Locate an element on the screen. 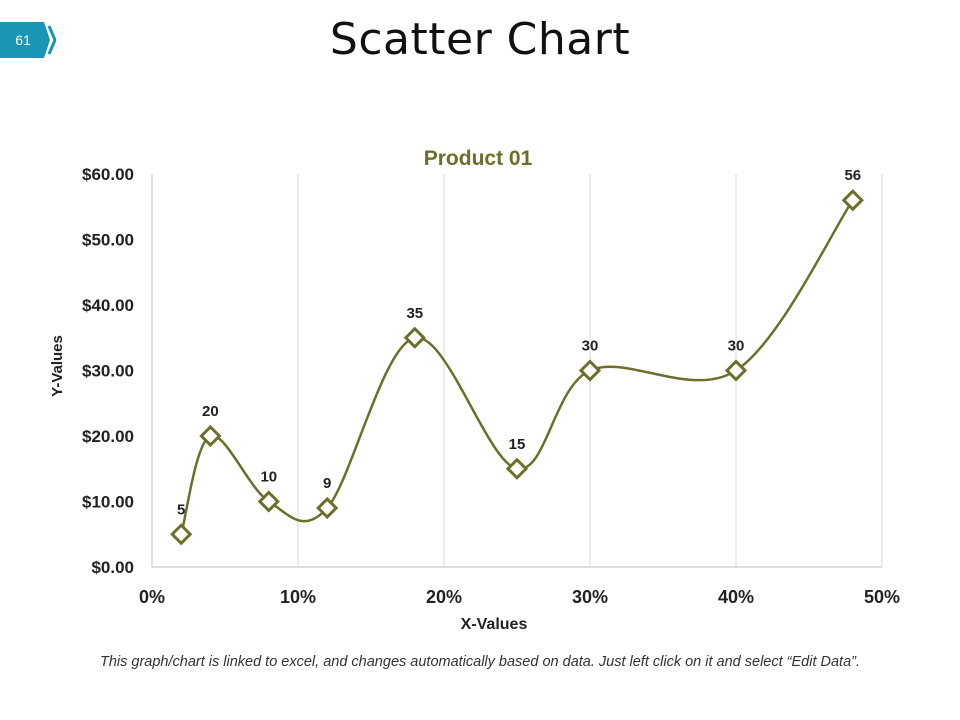 The height and width of the screenshot is (720, 960). badge-arrow-icon is located at coordinates (28, 40).